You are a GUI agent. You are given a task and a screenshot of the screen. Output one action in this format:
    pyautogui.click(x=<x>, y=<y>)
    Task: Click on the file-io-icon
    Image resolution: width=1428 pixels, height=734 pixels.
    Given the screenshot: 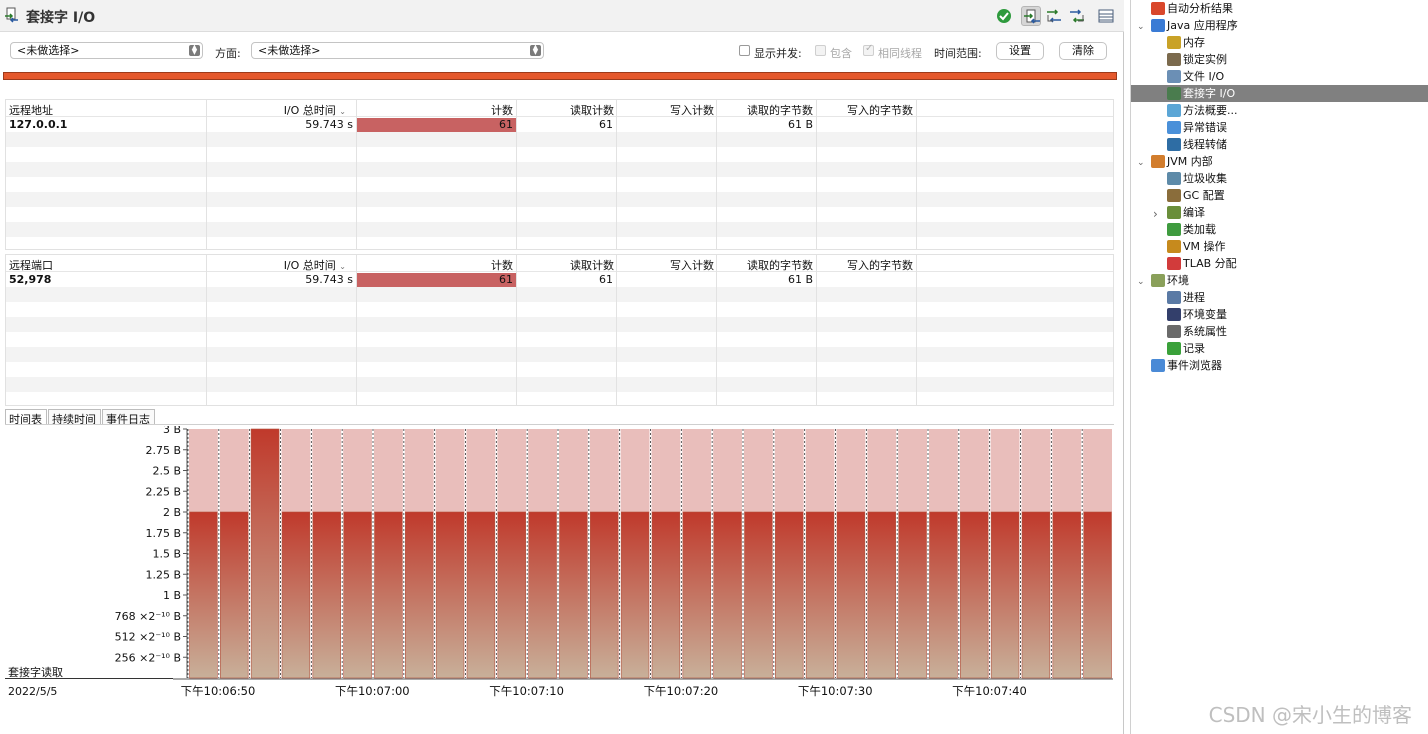 What is the action you would take?
    pyautogui.click(x=1174, y=76)
    